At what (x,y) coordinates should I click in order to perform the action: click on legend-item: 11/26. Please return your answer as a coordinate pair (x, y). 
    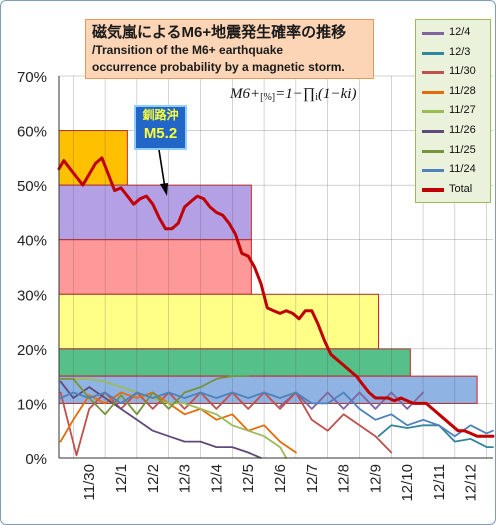
    Looking at the image, I should click on (457, 131).